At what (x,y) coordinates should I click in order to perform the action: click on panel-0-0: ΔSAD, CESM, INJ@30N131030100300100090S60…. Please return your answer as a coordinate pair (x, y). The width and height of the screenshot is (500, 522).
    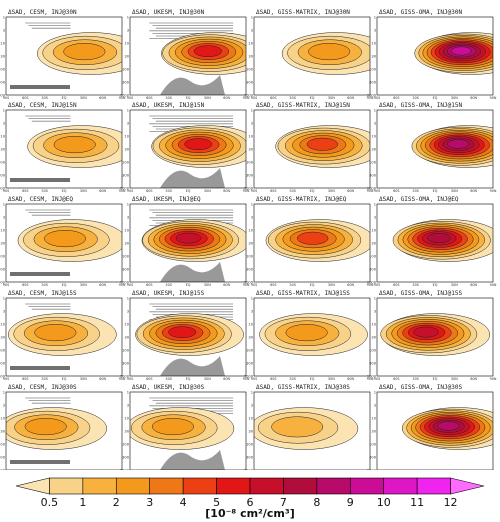
    Looking at the image, I should click on (63, 54).